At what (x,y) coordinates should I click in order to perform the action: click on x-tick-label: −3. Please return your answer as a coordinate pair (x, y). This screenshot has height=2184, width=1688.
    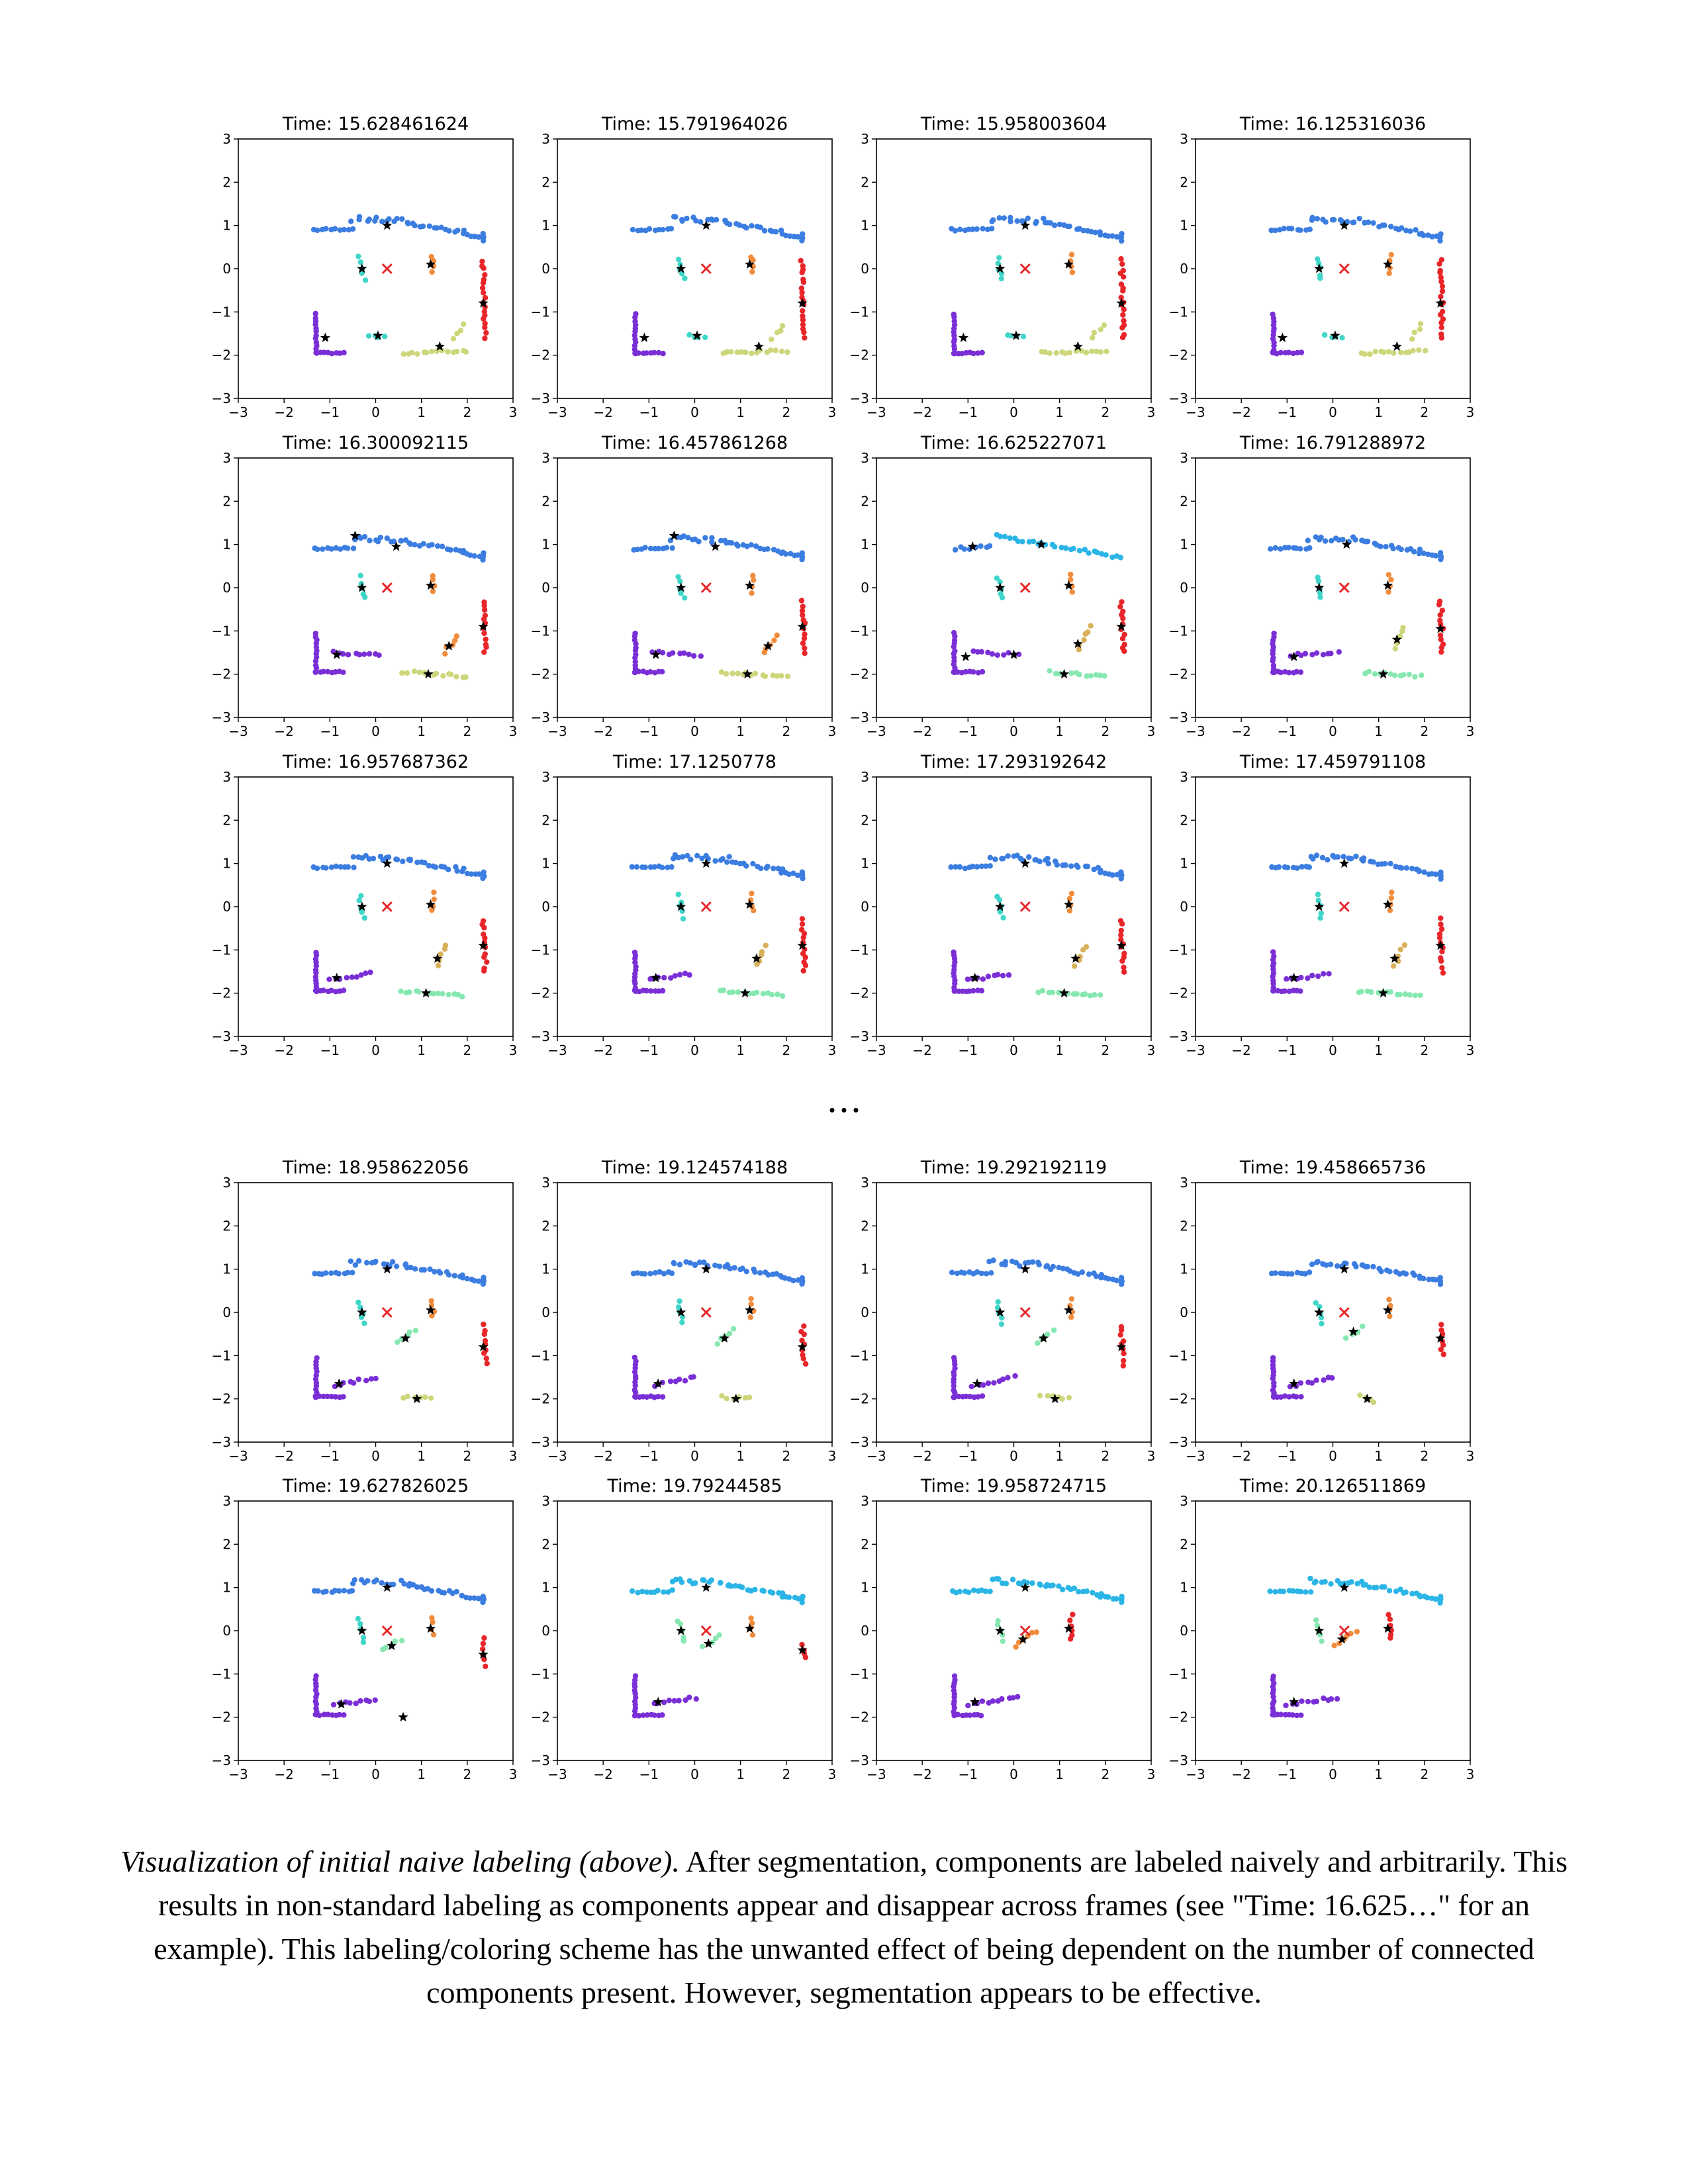
    Looking at the image, I should click on (876, 731).